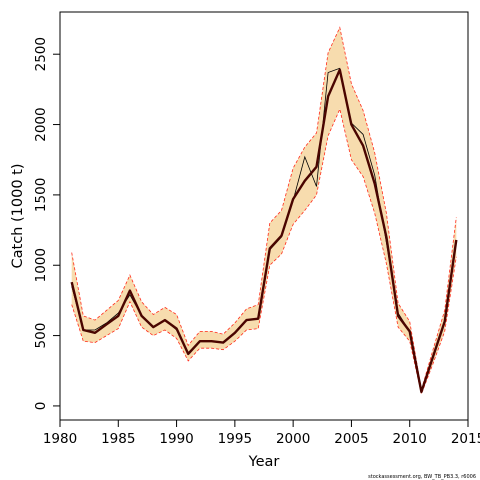 The height and width of the screenshot is (480, 480). Describe the element at coordinates (293, 439) in the screenshot. I see `x-tick-label: 2000` at that location.